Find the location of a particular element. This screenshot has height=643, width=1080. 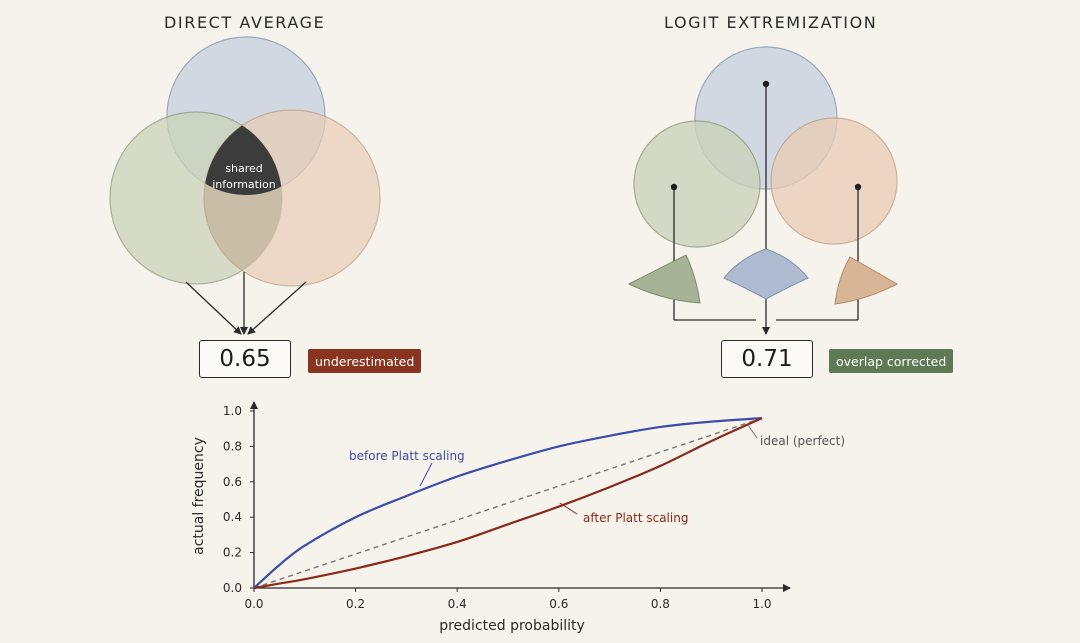

y-tick-label: 0.0 is located at coordinates (232, 588).